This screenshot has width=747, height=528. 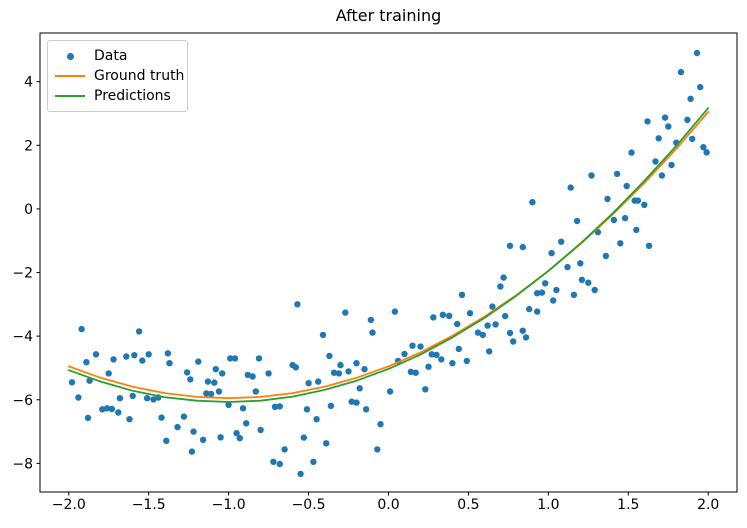 I want to click on x-tick-label: −2.0, so click(x=69, y=505).